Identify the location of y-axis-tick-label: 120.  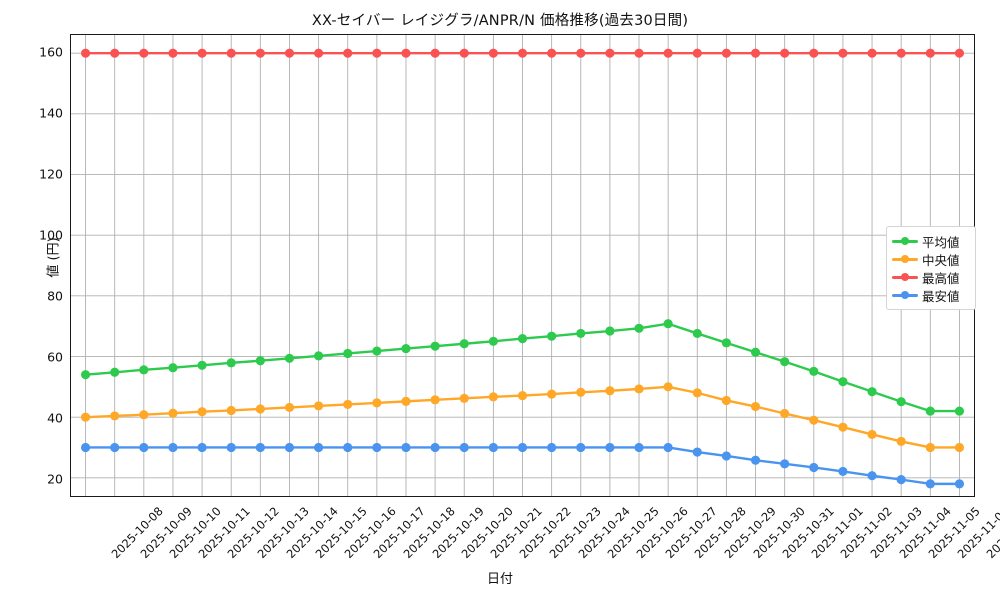
(51, 174).